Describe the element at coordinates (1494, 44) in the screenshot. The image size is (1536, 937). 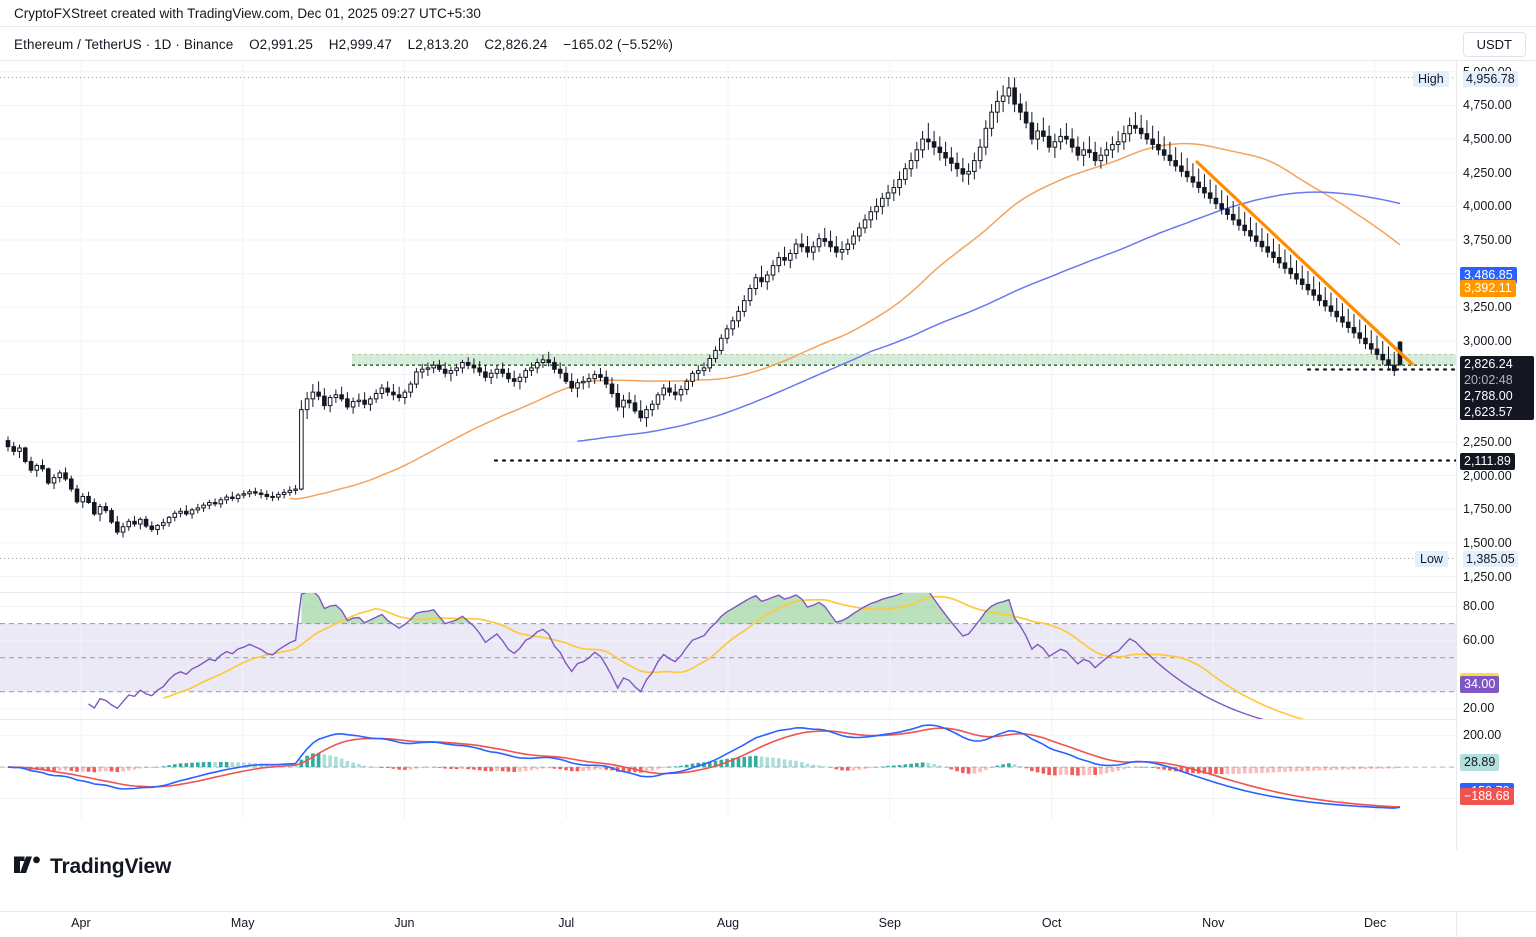
I see `quote-currency-button: USDT` at that location.